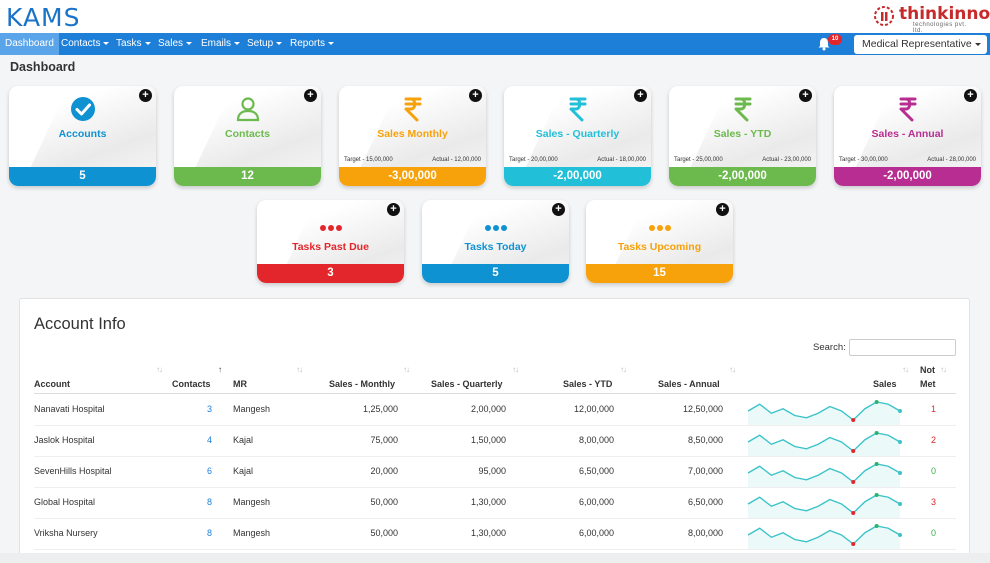 This screenshot has height=563, width=990. Describe the element at coordinates (82, 136) in the screenshot. I see `card-accounts: + Accounts 5` at that location.